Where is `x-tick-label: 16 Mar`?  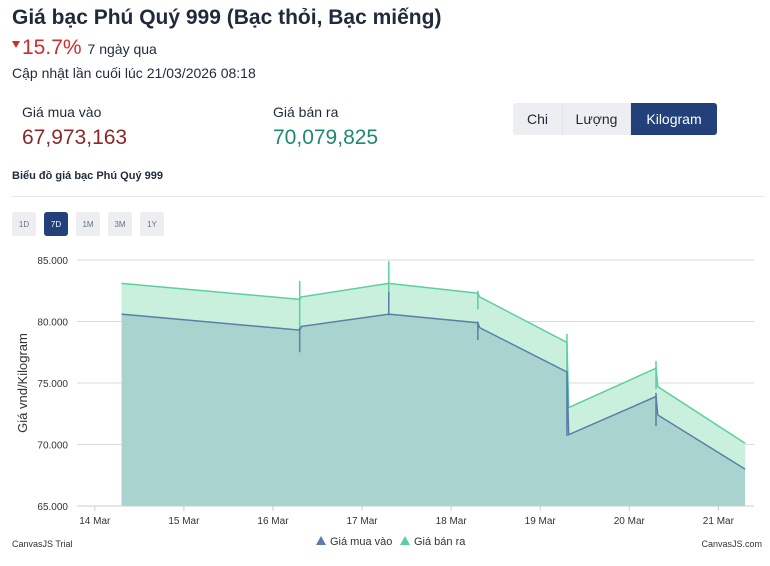
x-tick-label: 16 Mar is located at coordinates (273, 521).